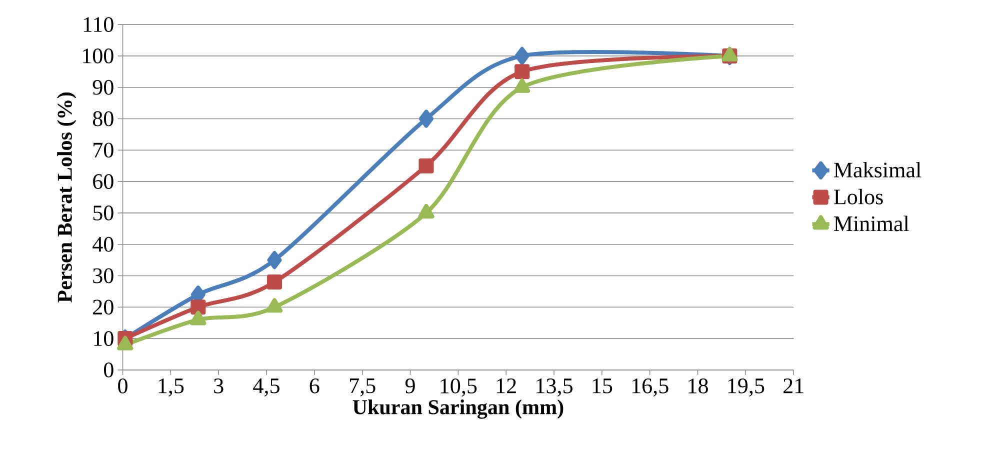  Describe the element at coordinates (98, 56) in the screenshot. I see `y-tick-label: 100` at that location.